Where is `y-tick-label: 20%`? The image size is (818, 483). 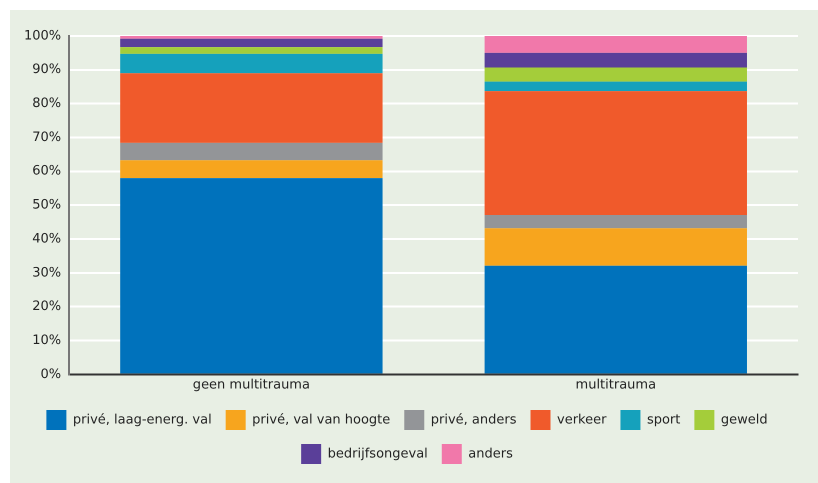
y-tick-label: 20% is located at coordinates (47, 306).